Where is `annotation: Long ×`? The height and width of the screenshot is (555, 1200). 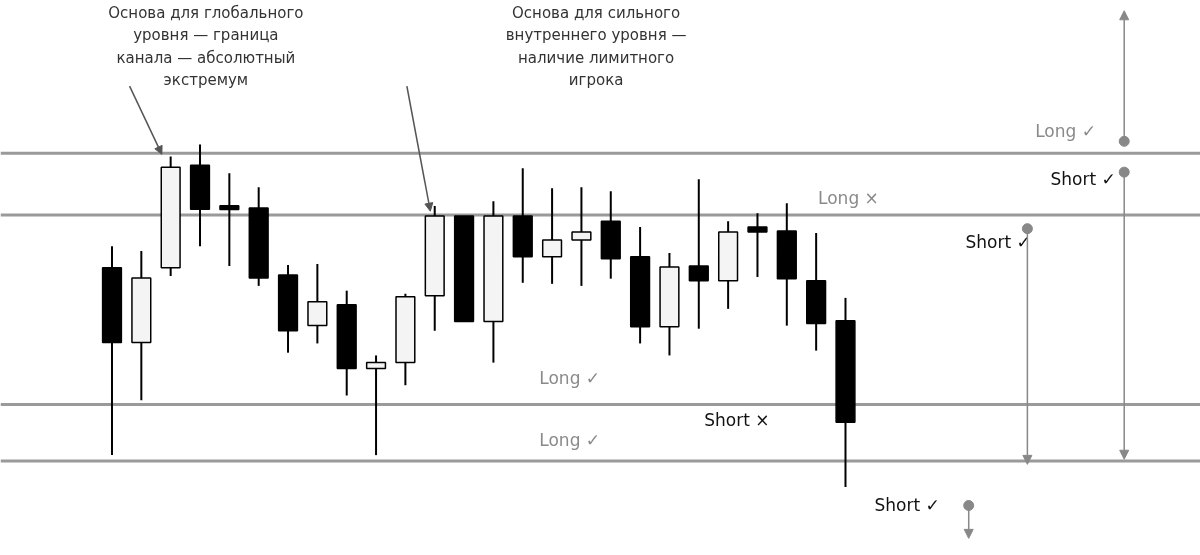
annotation: Long × is located at coordinates (848, 198).